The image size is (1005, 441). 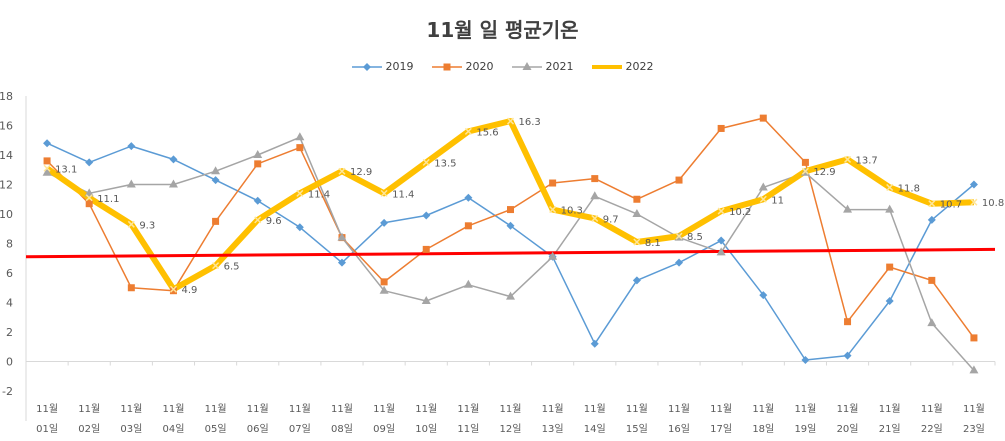 I want to click on data-label: 10.7, so click(x=951, y=205).